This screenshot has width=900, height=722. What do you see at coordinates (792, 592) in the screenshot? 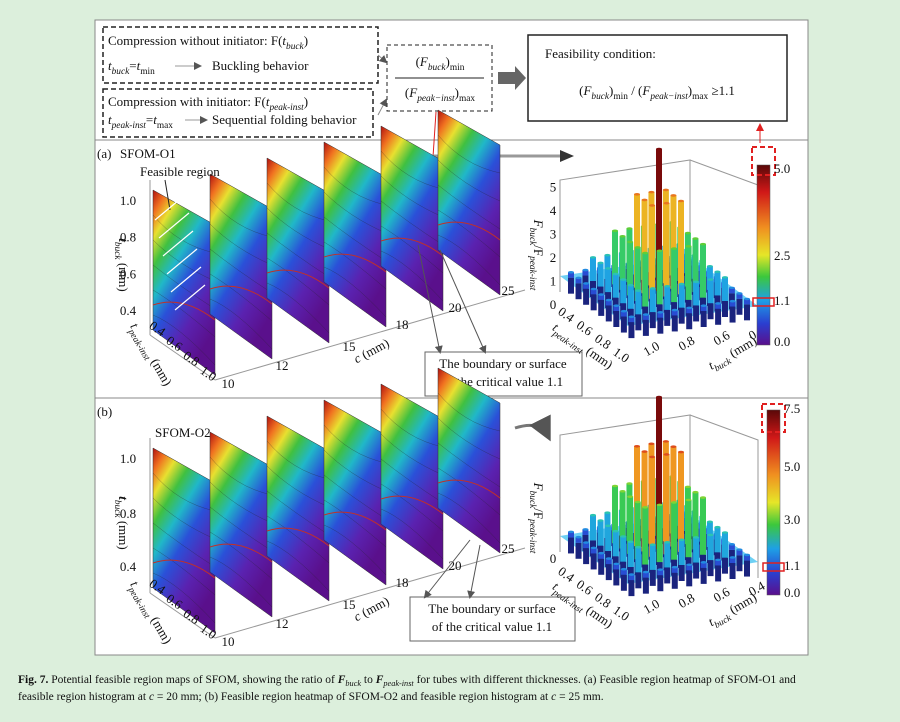
I see `colorbar-label: 0.0` at bounding box center [792, 592].